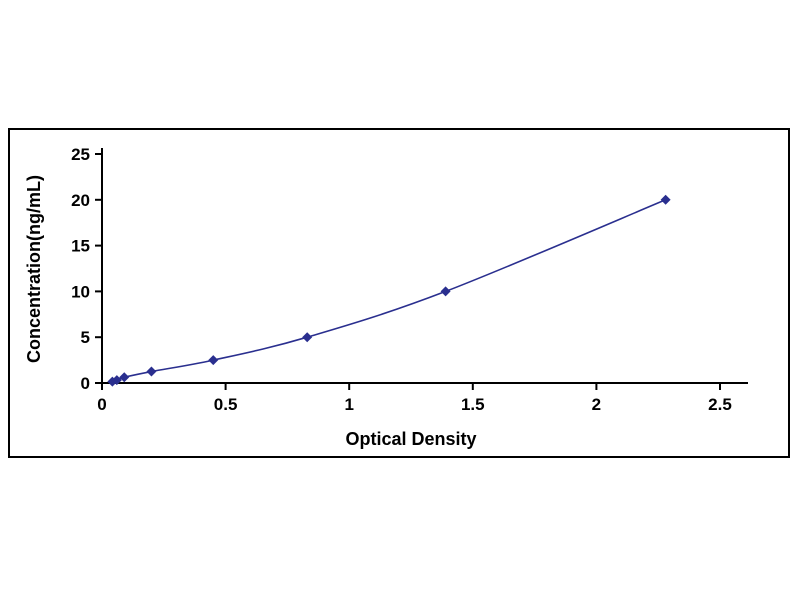 The height and width of the screenshot is (600, 800). What do you see at coordinates (80, 154) in the screenshot?
I see `y-tick-label: 25` at bounding box center [80, 154].